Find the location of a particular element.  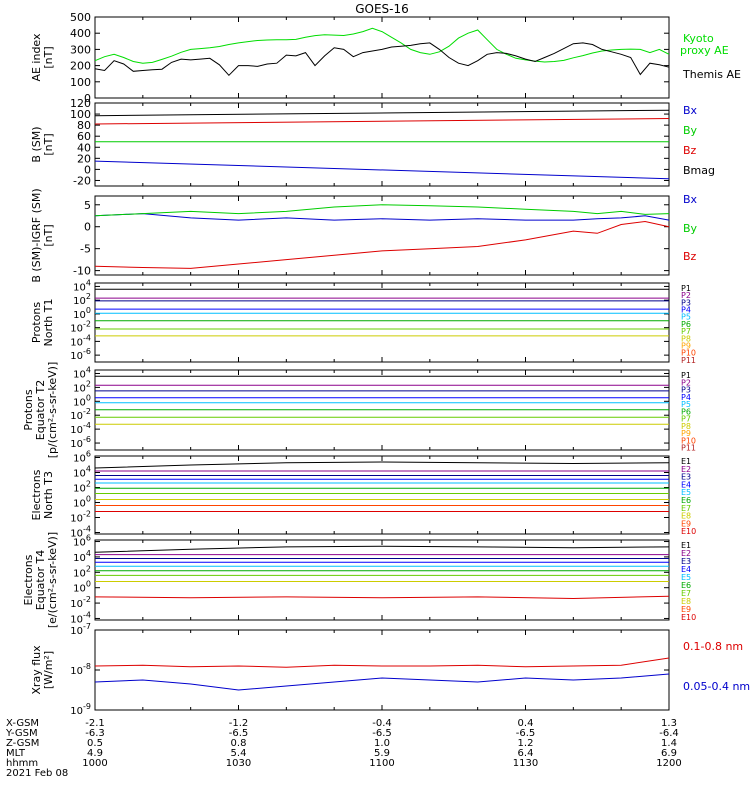

panel-3-frame is located at coordinates (382, 235).